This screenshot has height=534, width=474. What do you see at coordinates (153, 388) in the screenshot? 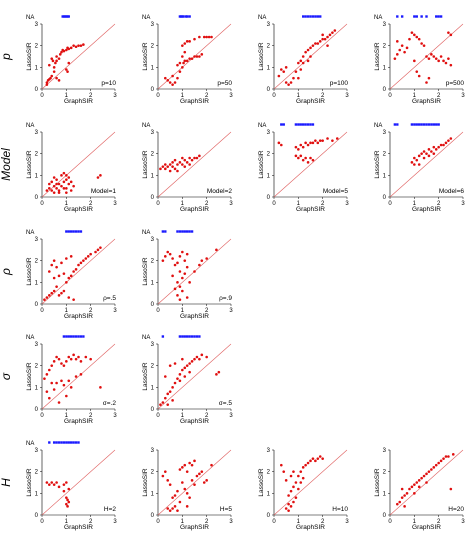
I see `y-tick-label: 1` at bounding box center [153, 388].